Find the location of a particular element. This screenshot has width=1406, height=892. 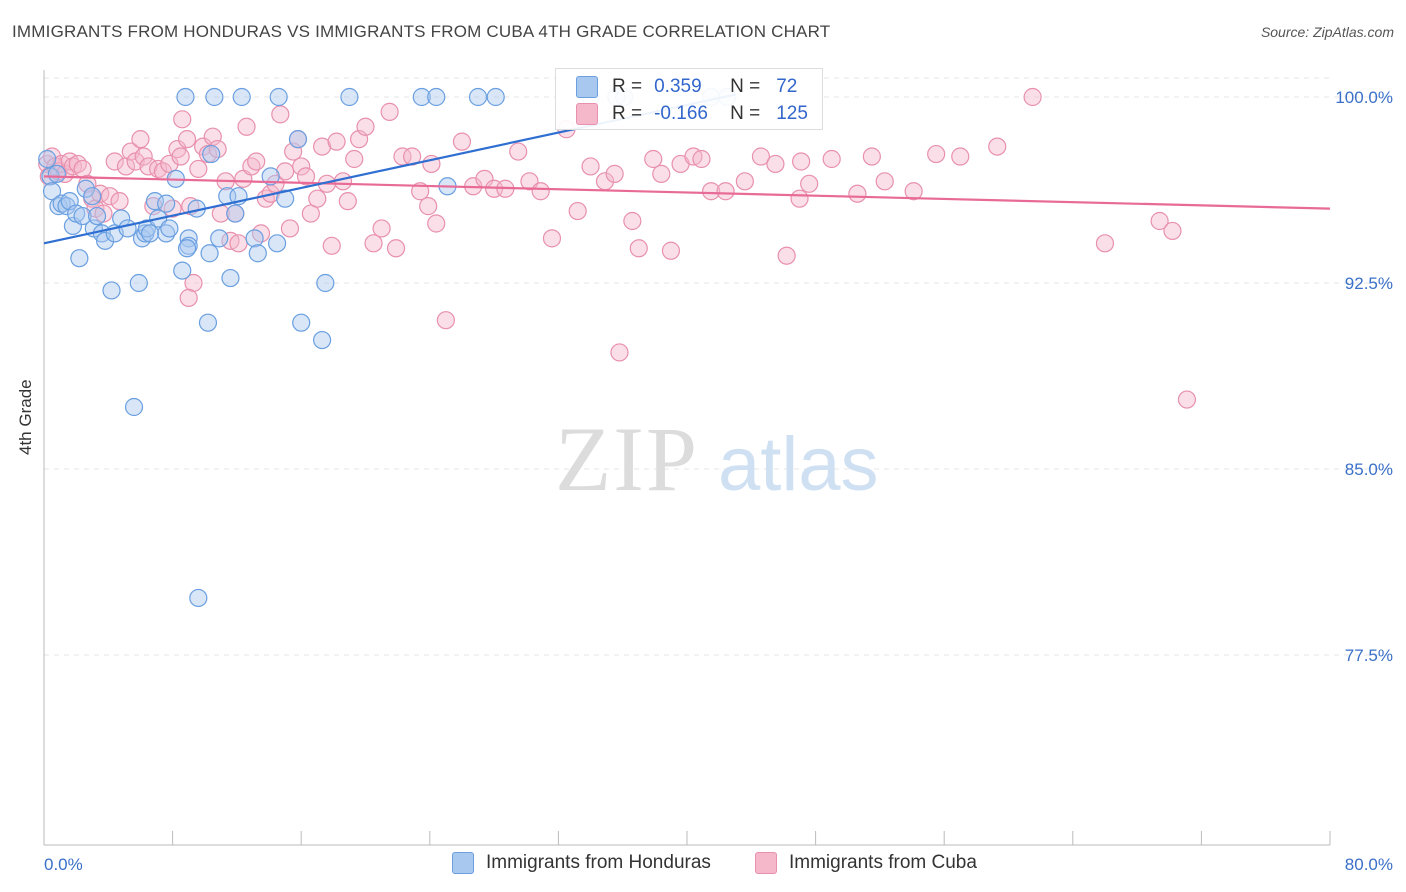

y-tick-label: 92.5% is located at coordinates (1369, 283).